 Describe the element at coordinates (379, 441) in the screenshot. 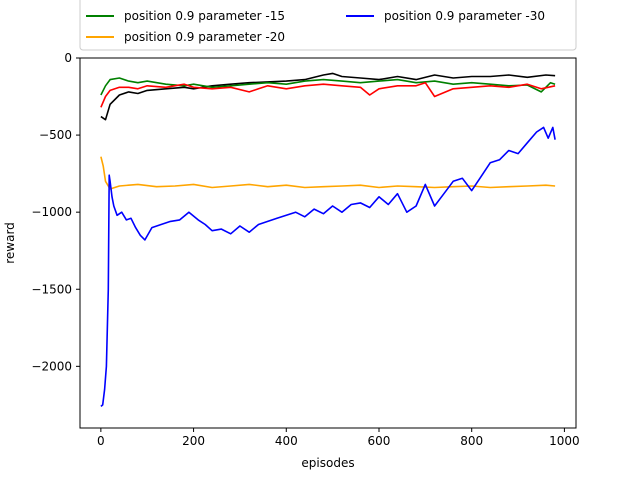

I see `x-tick-label: 600` at that location.